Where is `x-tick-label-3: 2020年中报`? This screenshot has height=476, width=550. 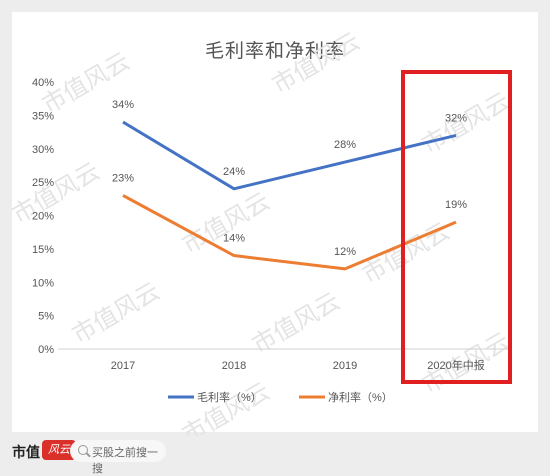 x-tick-label-3: 2020年中报 is located at coordinates (455, 365).